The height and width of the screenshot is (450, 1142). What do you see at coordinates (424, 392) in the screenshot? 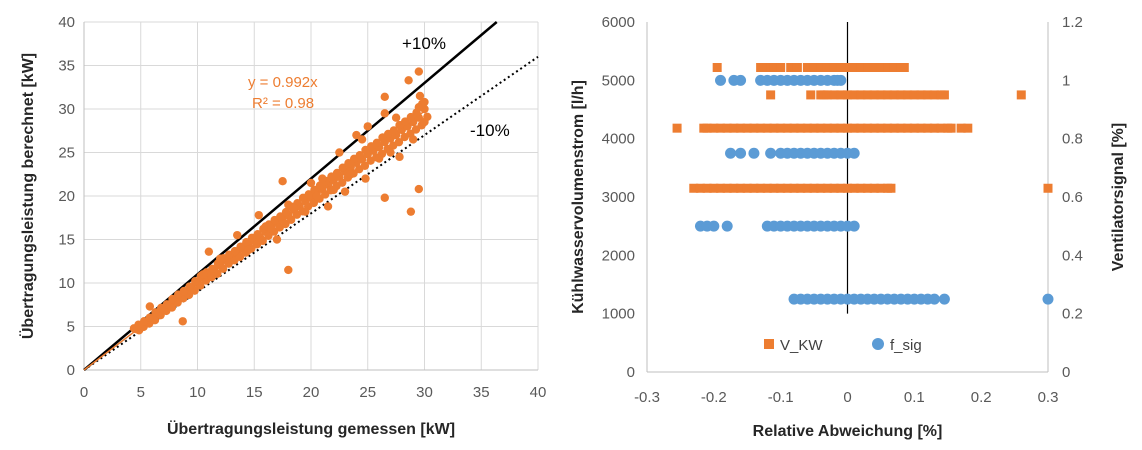
I see `chart1-x-tick-label: 30` at bounding box center [424, 392].